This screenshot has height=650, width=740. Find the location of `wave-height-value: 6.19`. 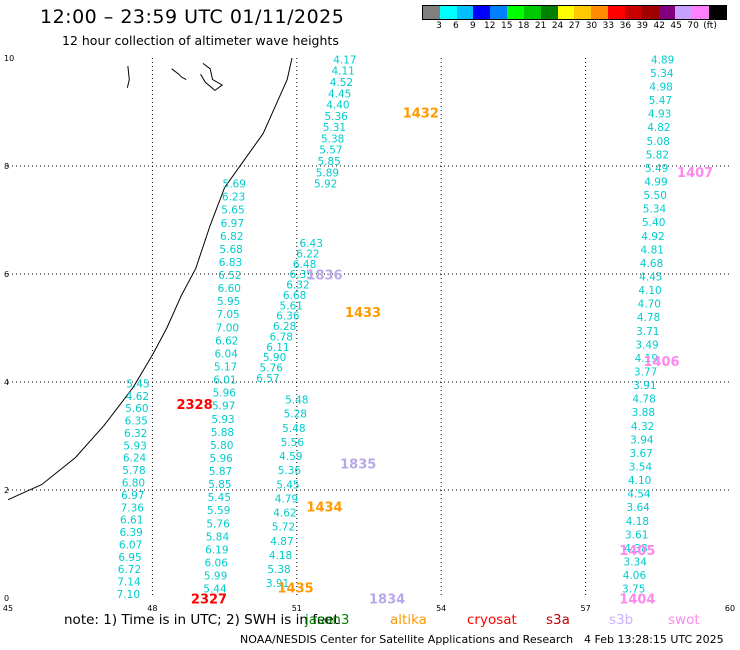

wave-height-value: 6.19 is located at coordinates (216, 550).